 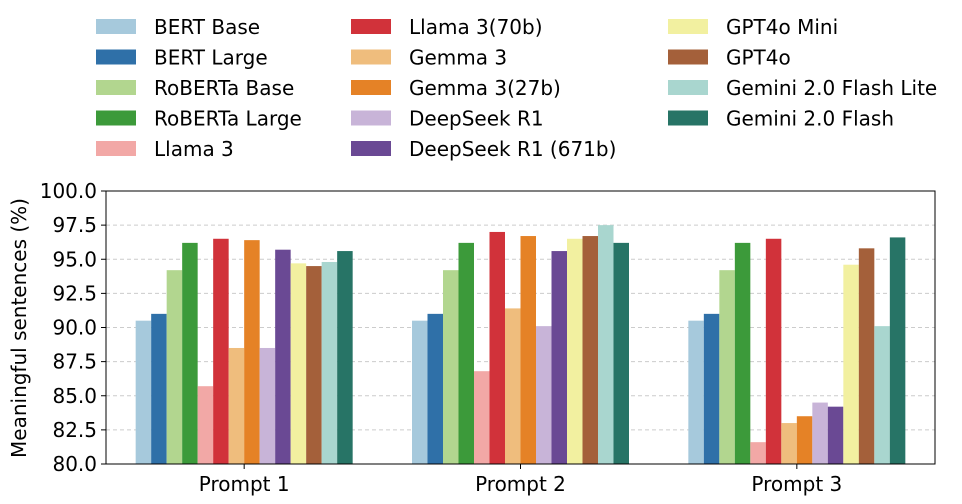 What do you see at coordinates (74, 430) in the screenshot?
I see `y-tick-label: 82.5` at bounding box center [74, 430].